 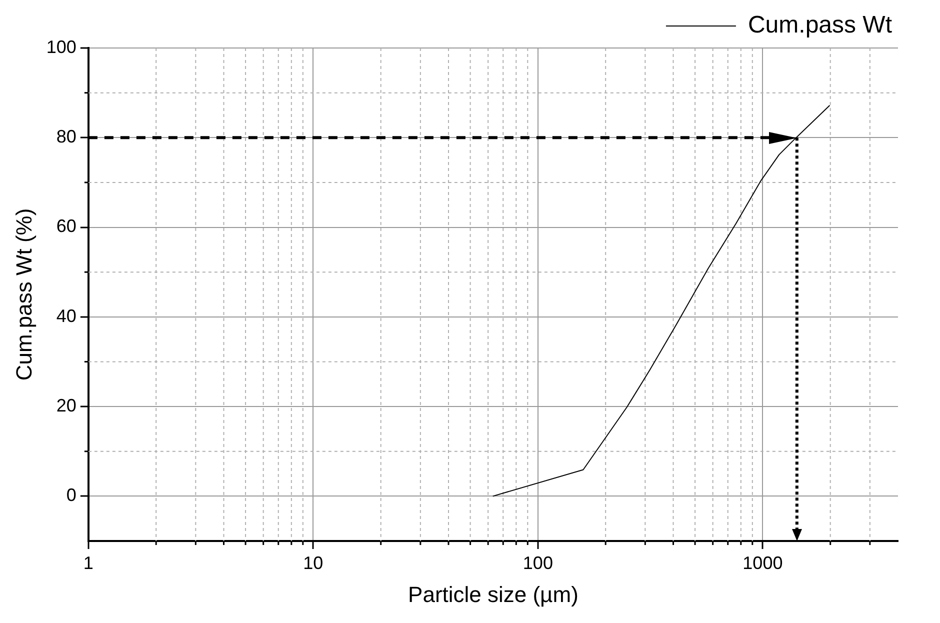 I want to click on y-axis-title: Cum.pass Wt (%), so click(x=23, y=294).